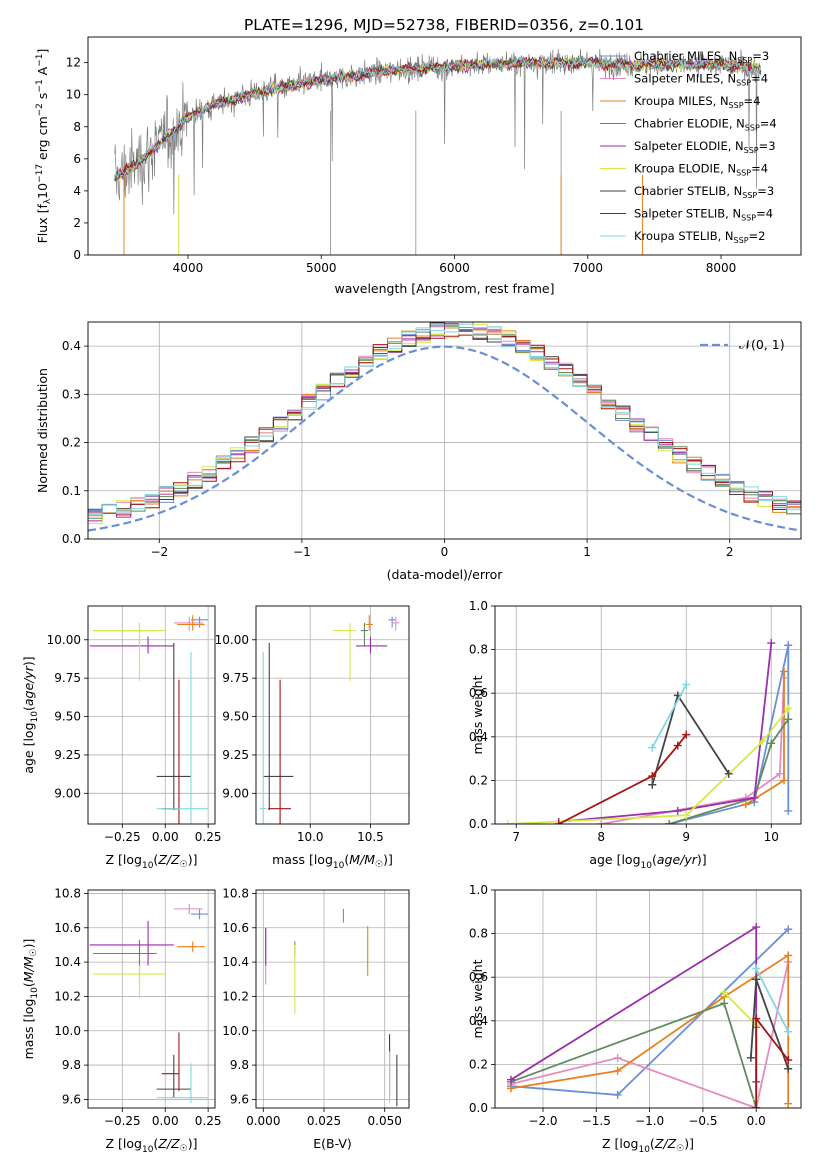 The image size is (819, 1170). I want to click on legend-name: Kroupa ELODIE, N, so click(685, 169).